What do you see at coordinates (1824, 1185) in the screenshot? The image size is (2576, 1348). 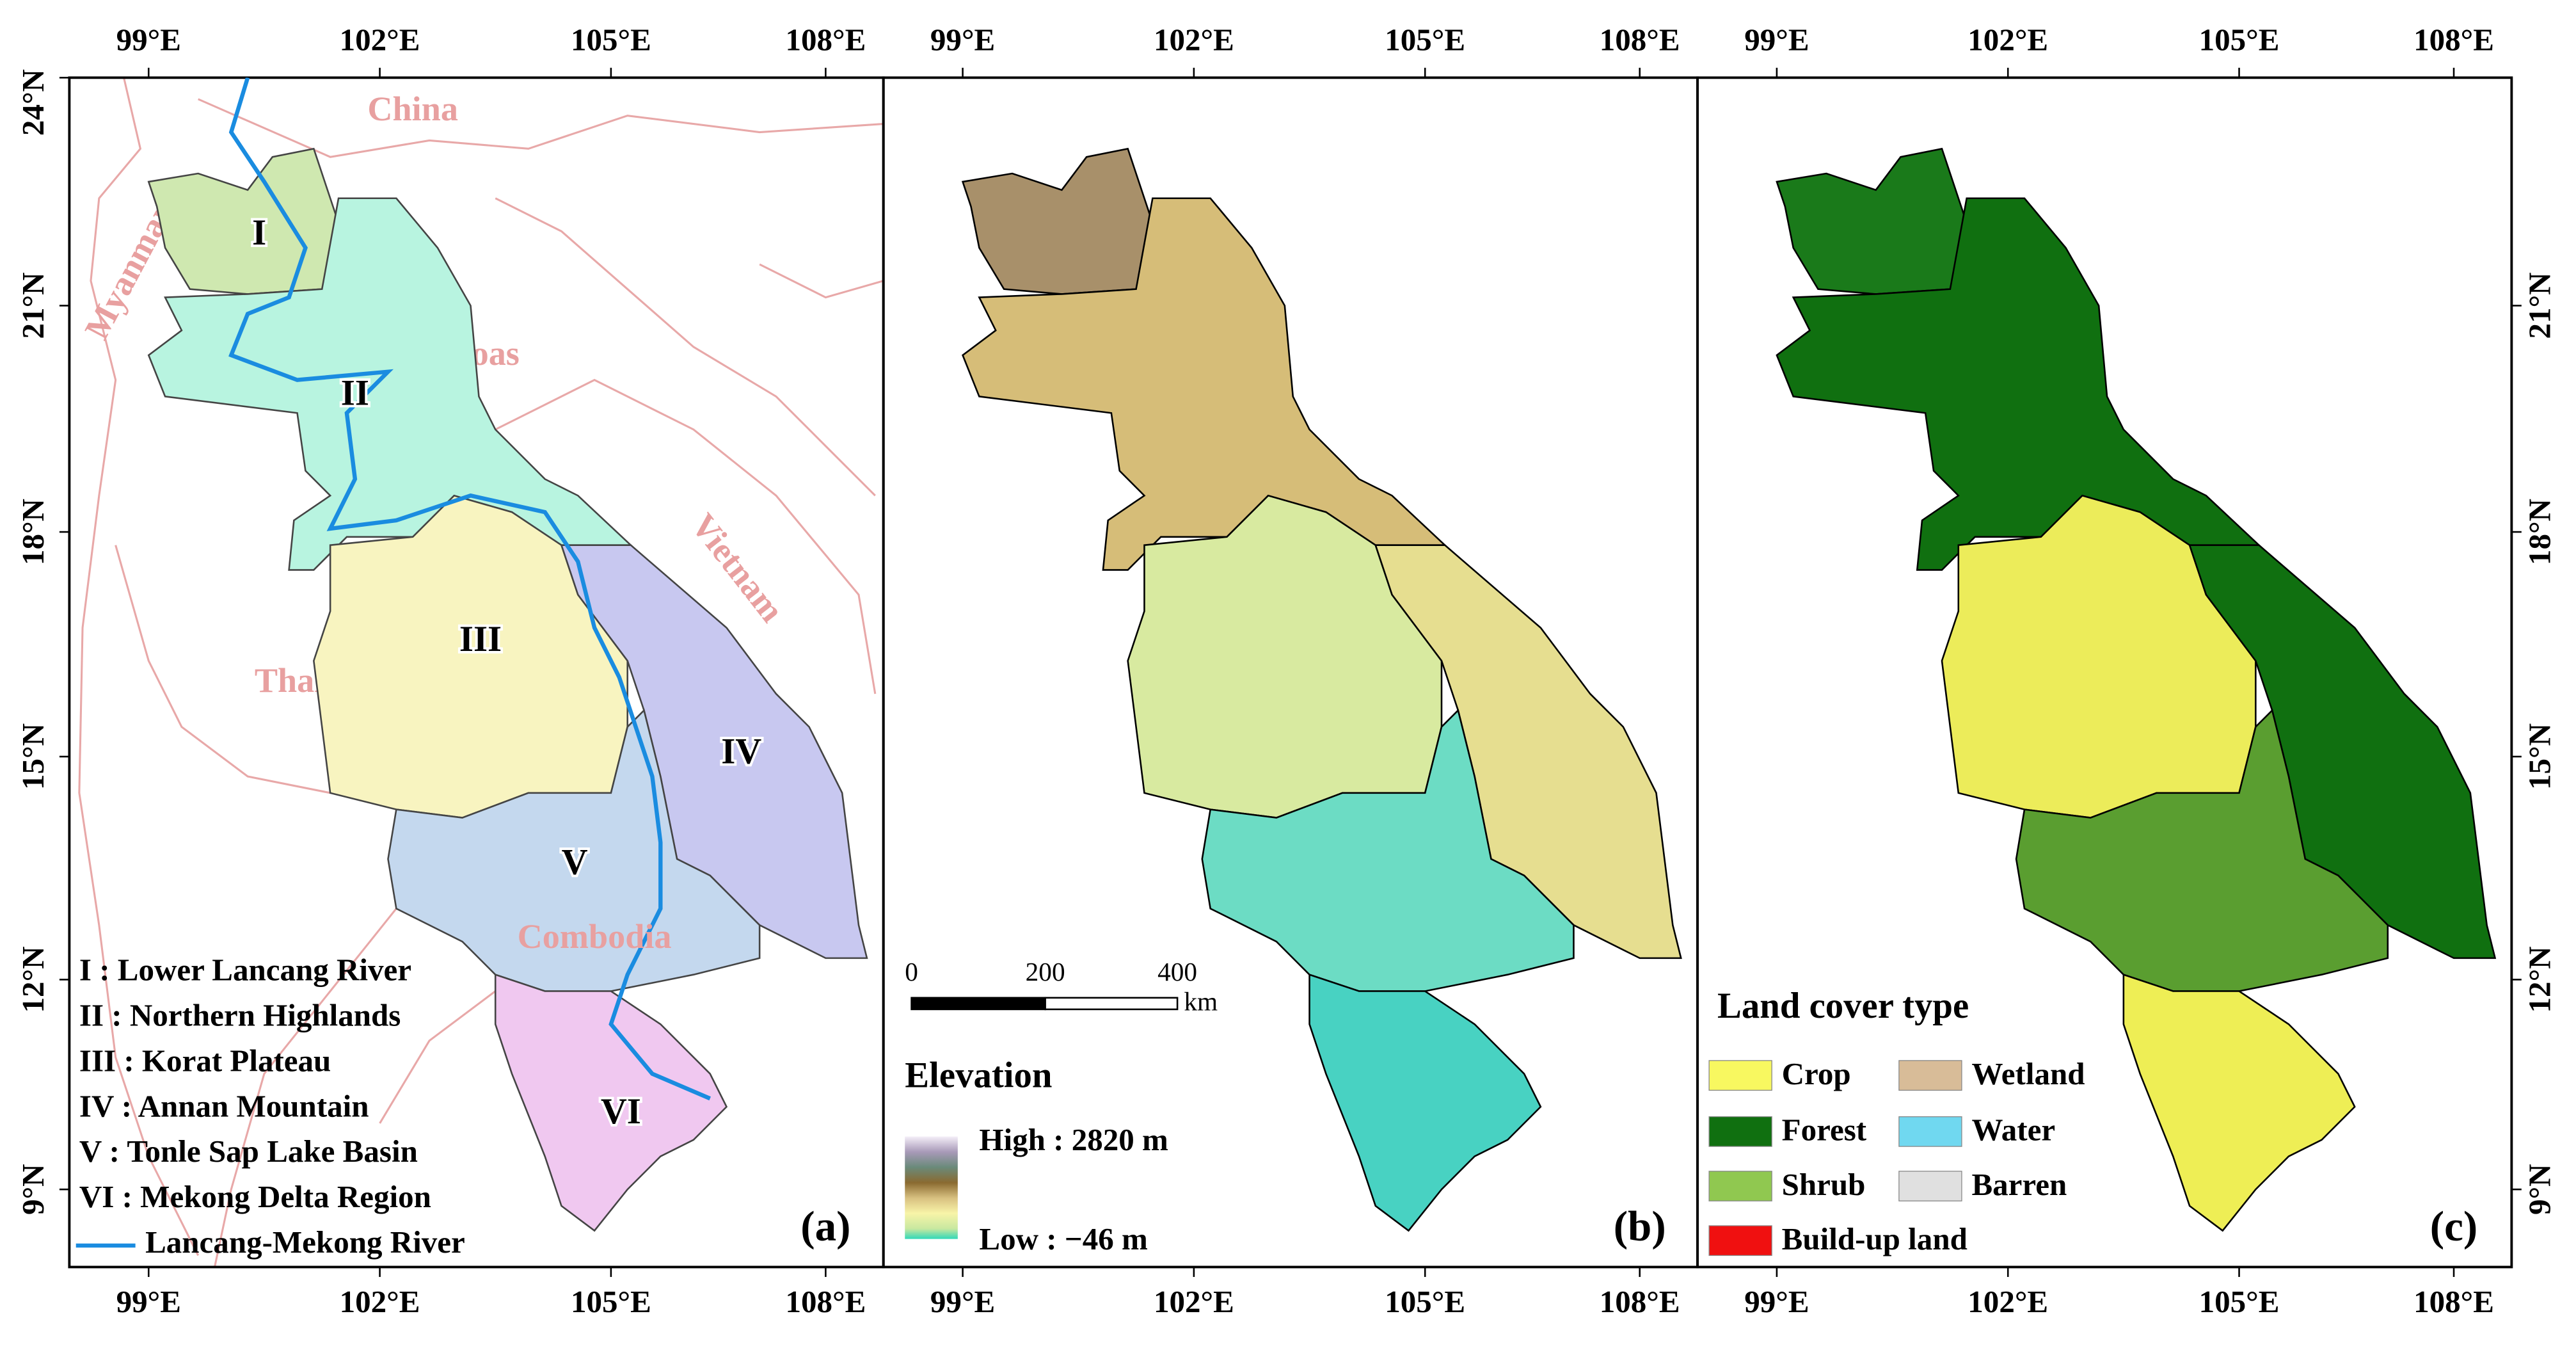 I see `legend-label: Shrub` at bounding box center [1824, 1185].